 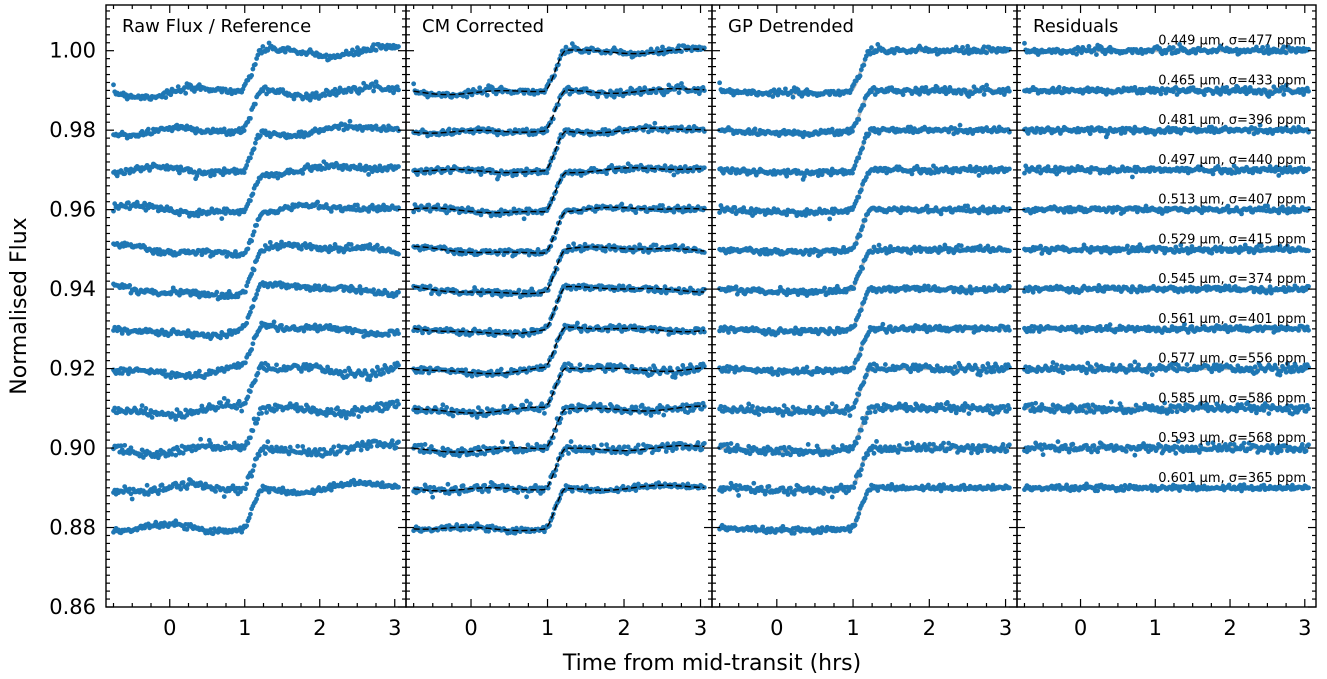 What do you see at coordinates (72, 51) in the screenshot?
I see `y-tick-label: 1.00` at bounding box center [72, 51].